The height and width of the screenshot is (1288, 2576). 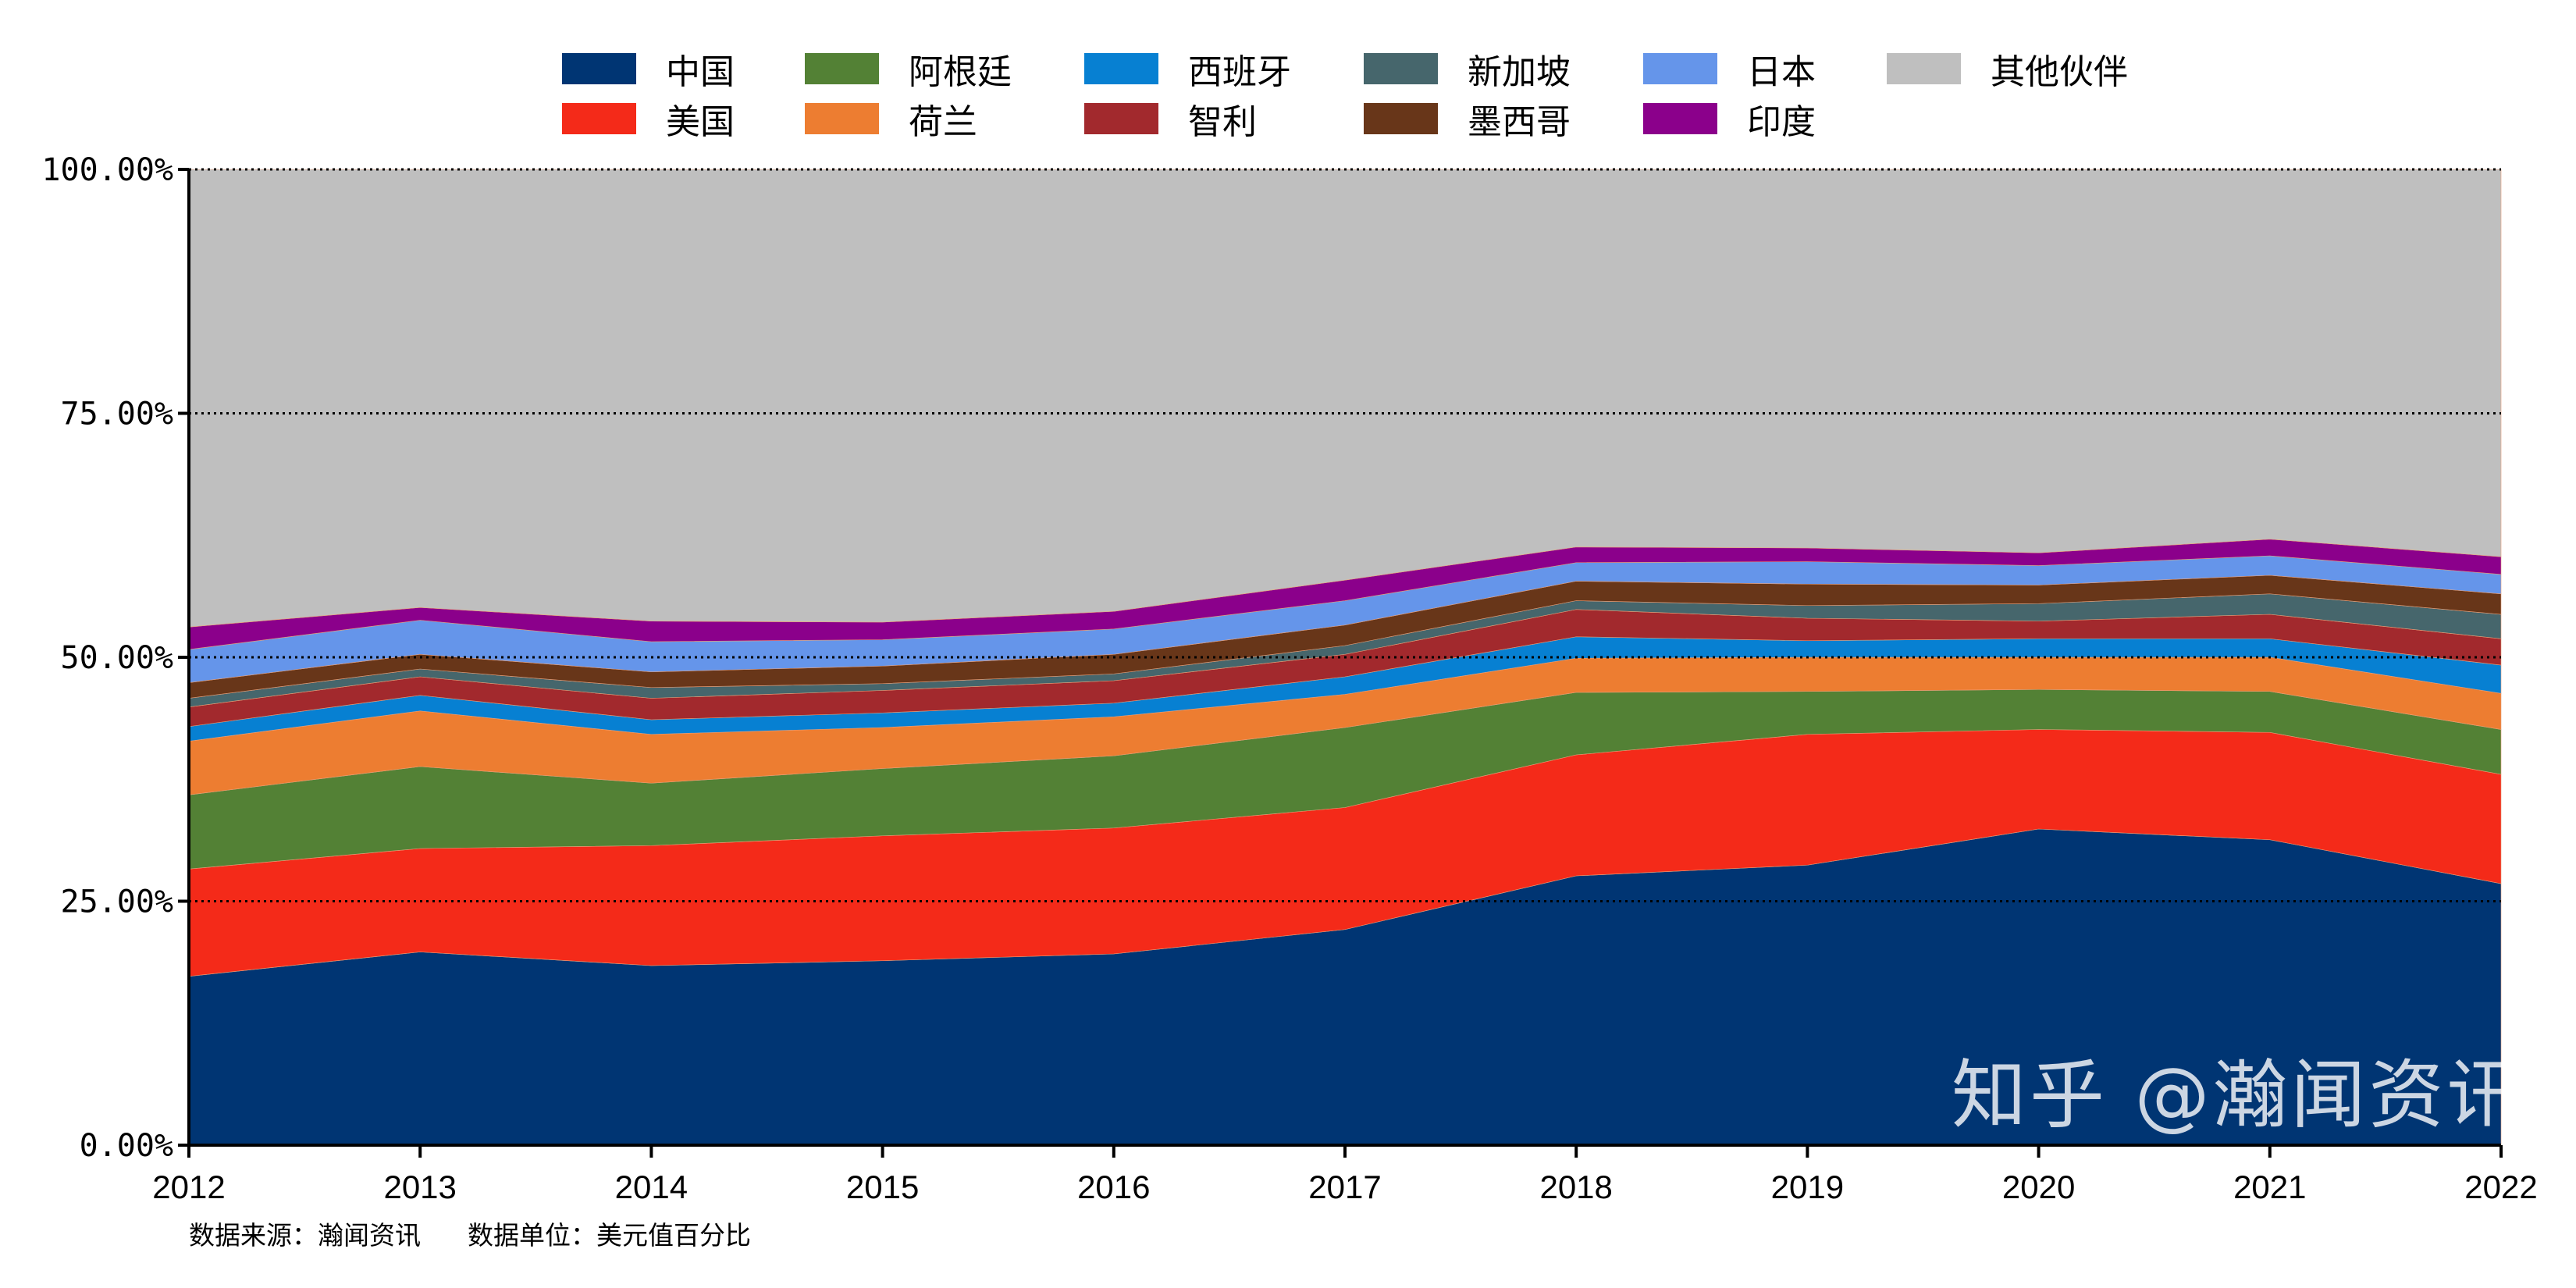 I want to click on x-tick-label: 2019, so click(x=1807, y=1187).